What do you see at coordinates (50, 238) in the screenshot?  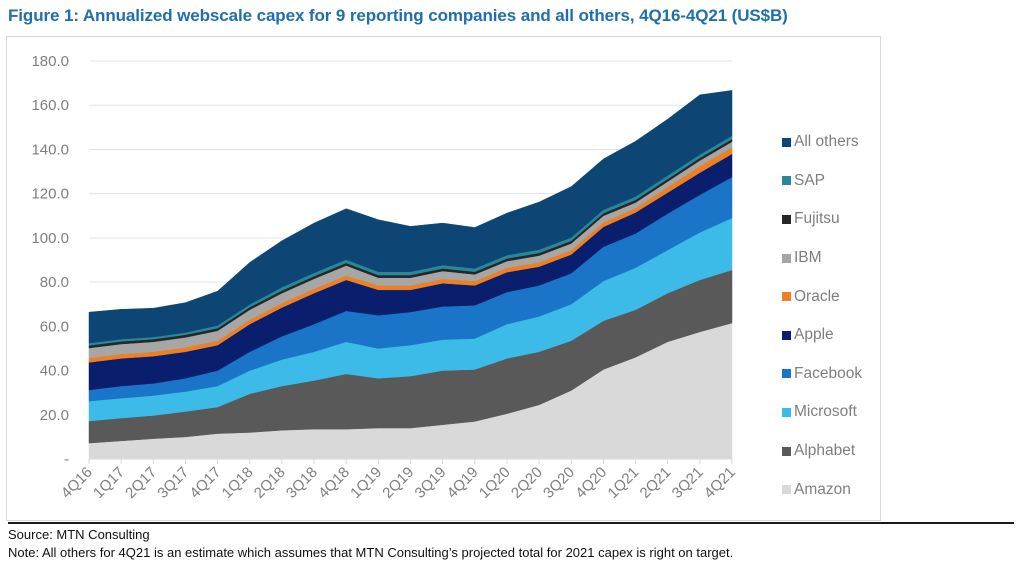 I see `y-tick-label: 100.0` at bounding box center [50, 238].